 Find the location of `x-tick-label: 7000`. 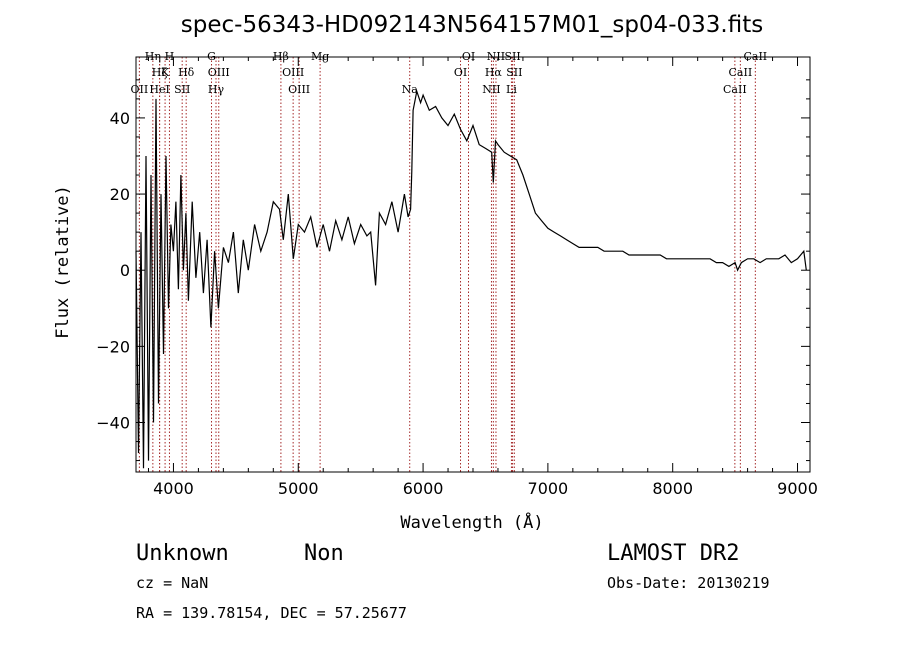

x-tick-label: 7000 is located at coordinates (548, 488).